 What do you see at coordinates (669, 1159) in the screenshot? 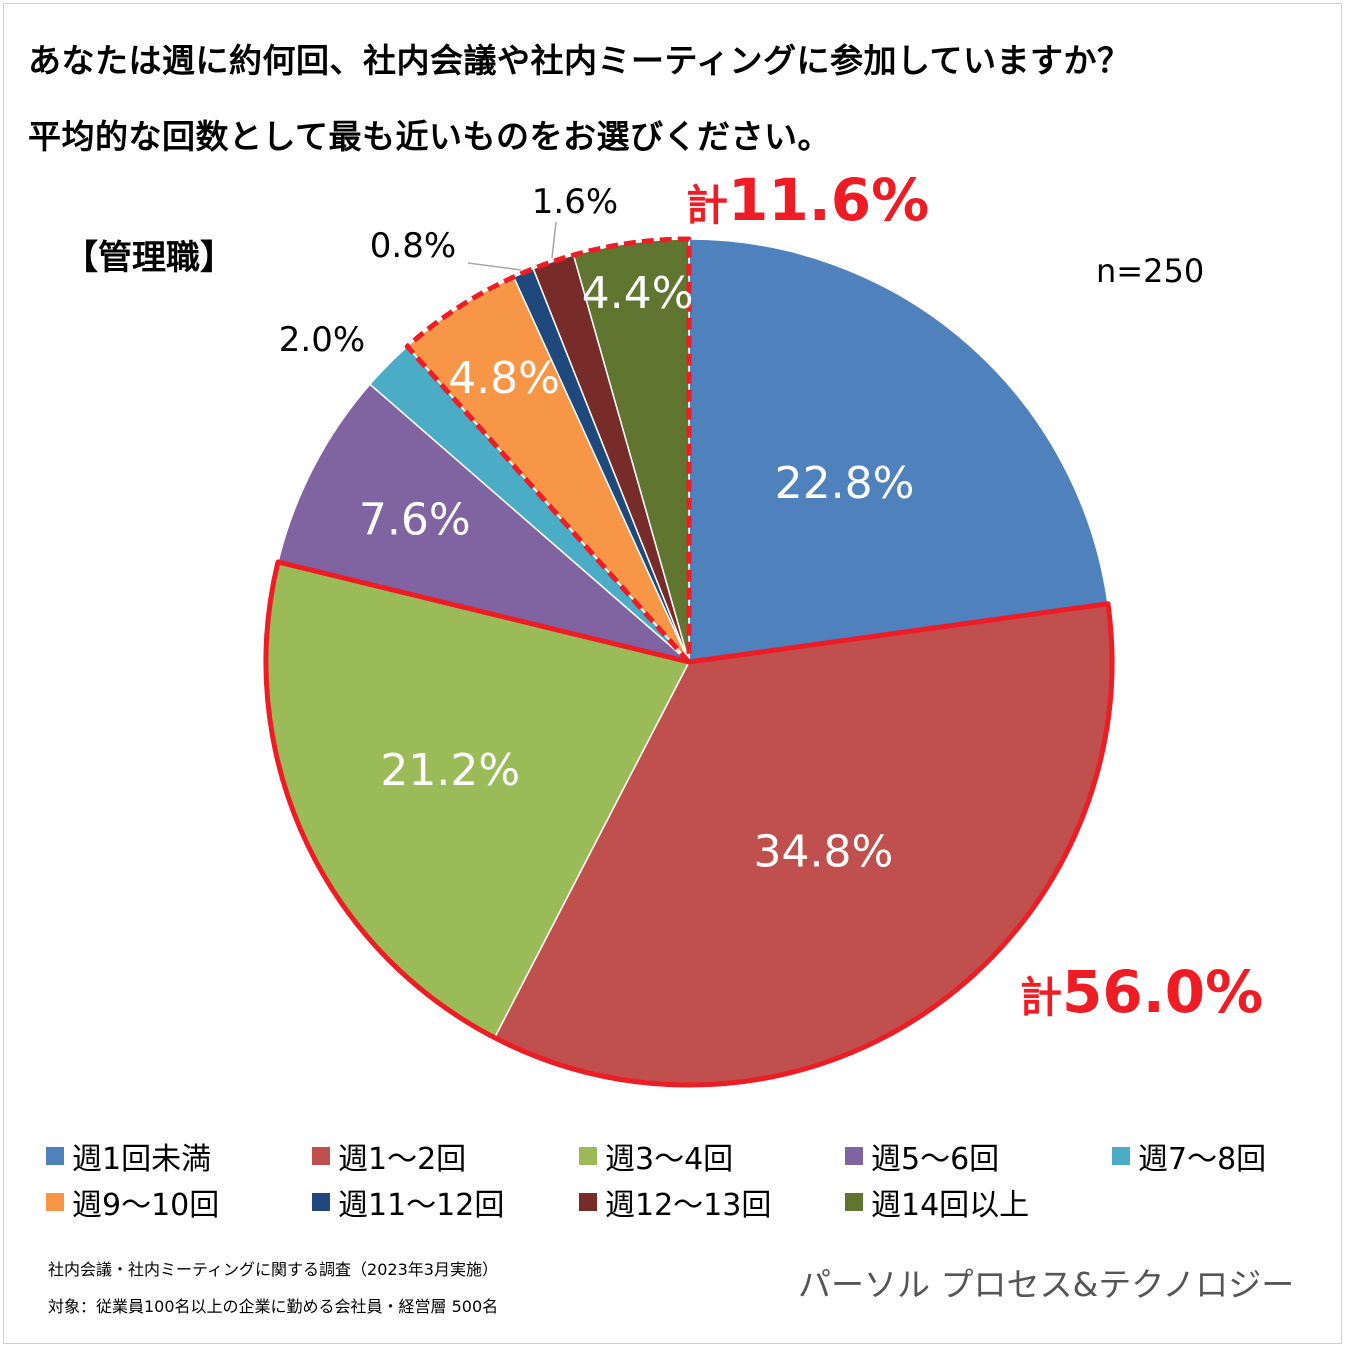
I see `legend-label-3: 週3～4回` at bounding box center [669, 1159].